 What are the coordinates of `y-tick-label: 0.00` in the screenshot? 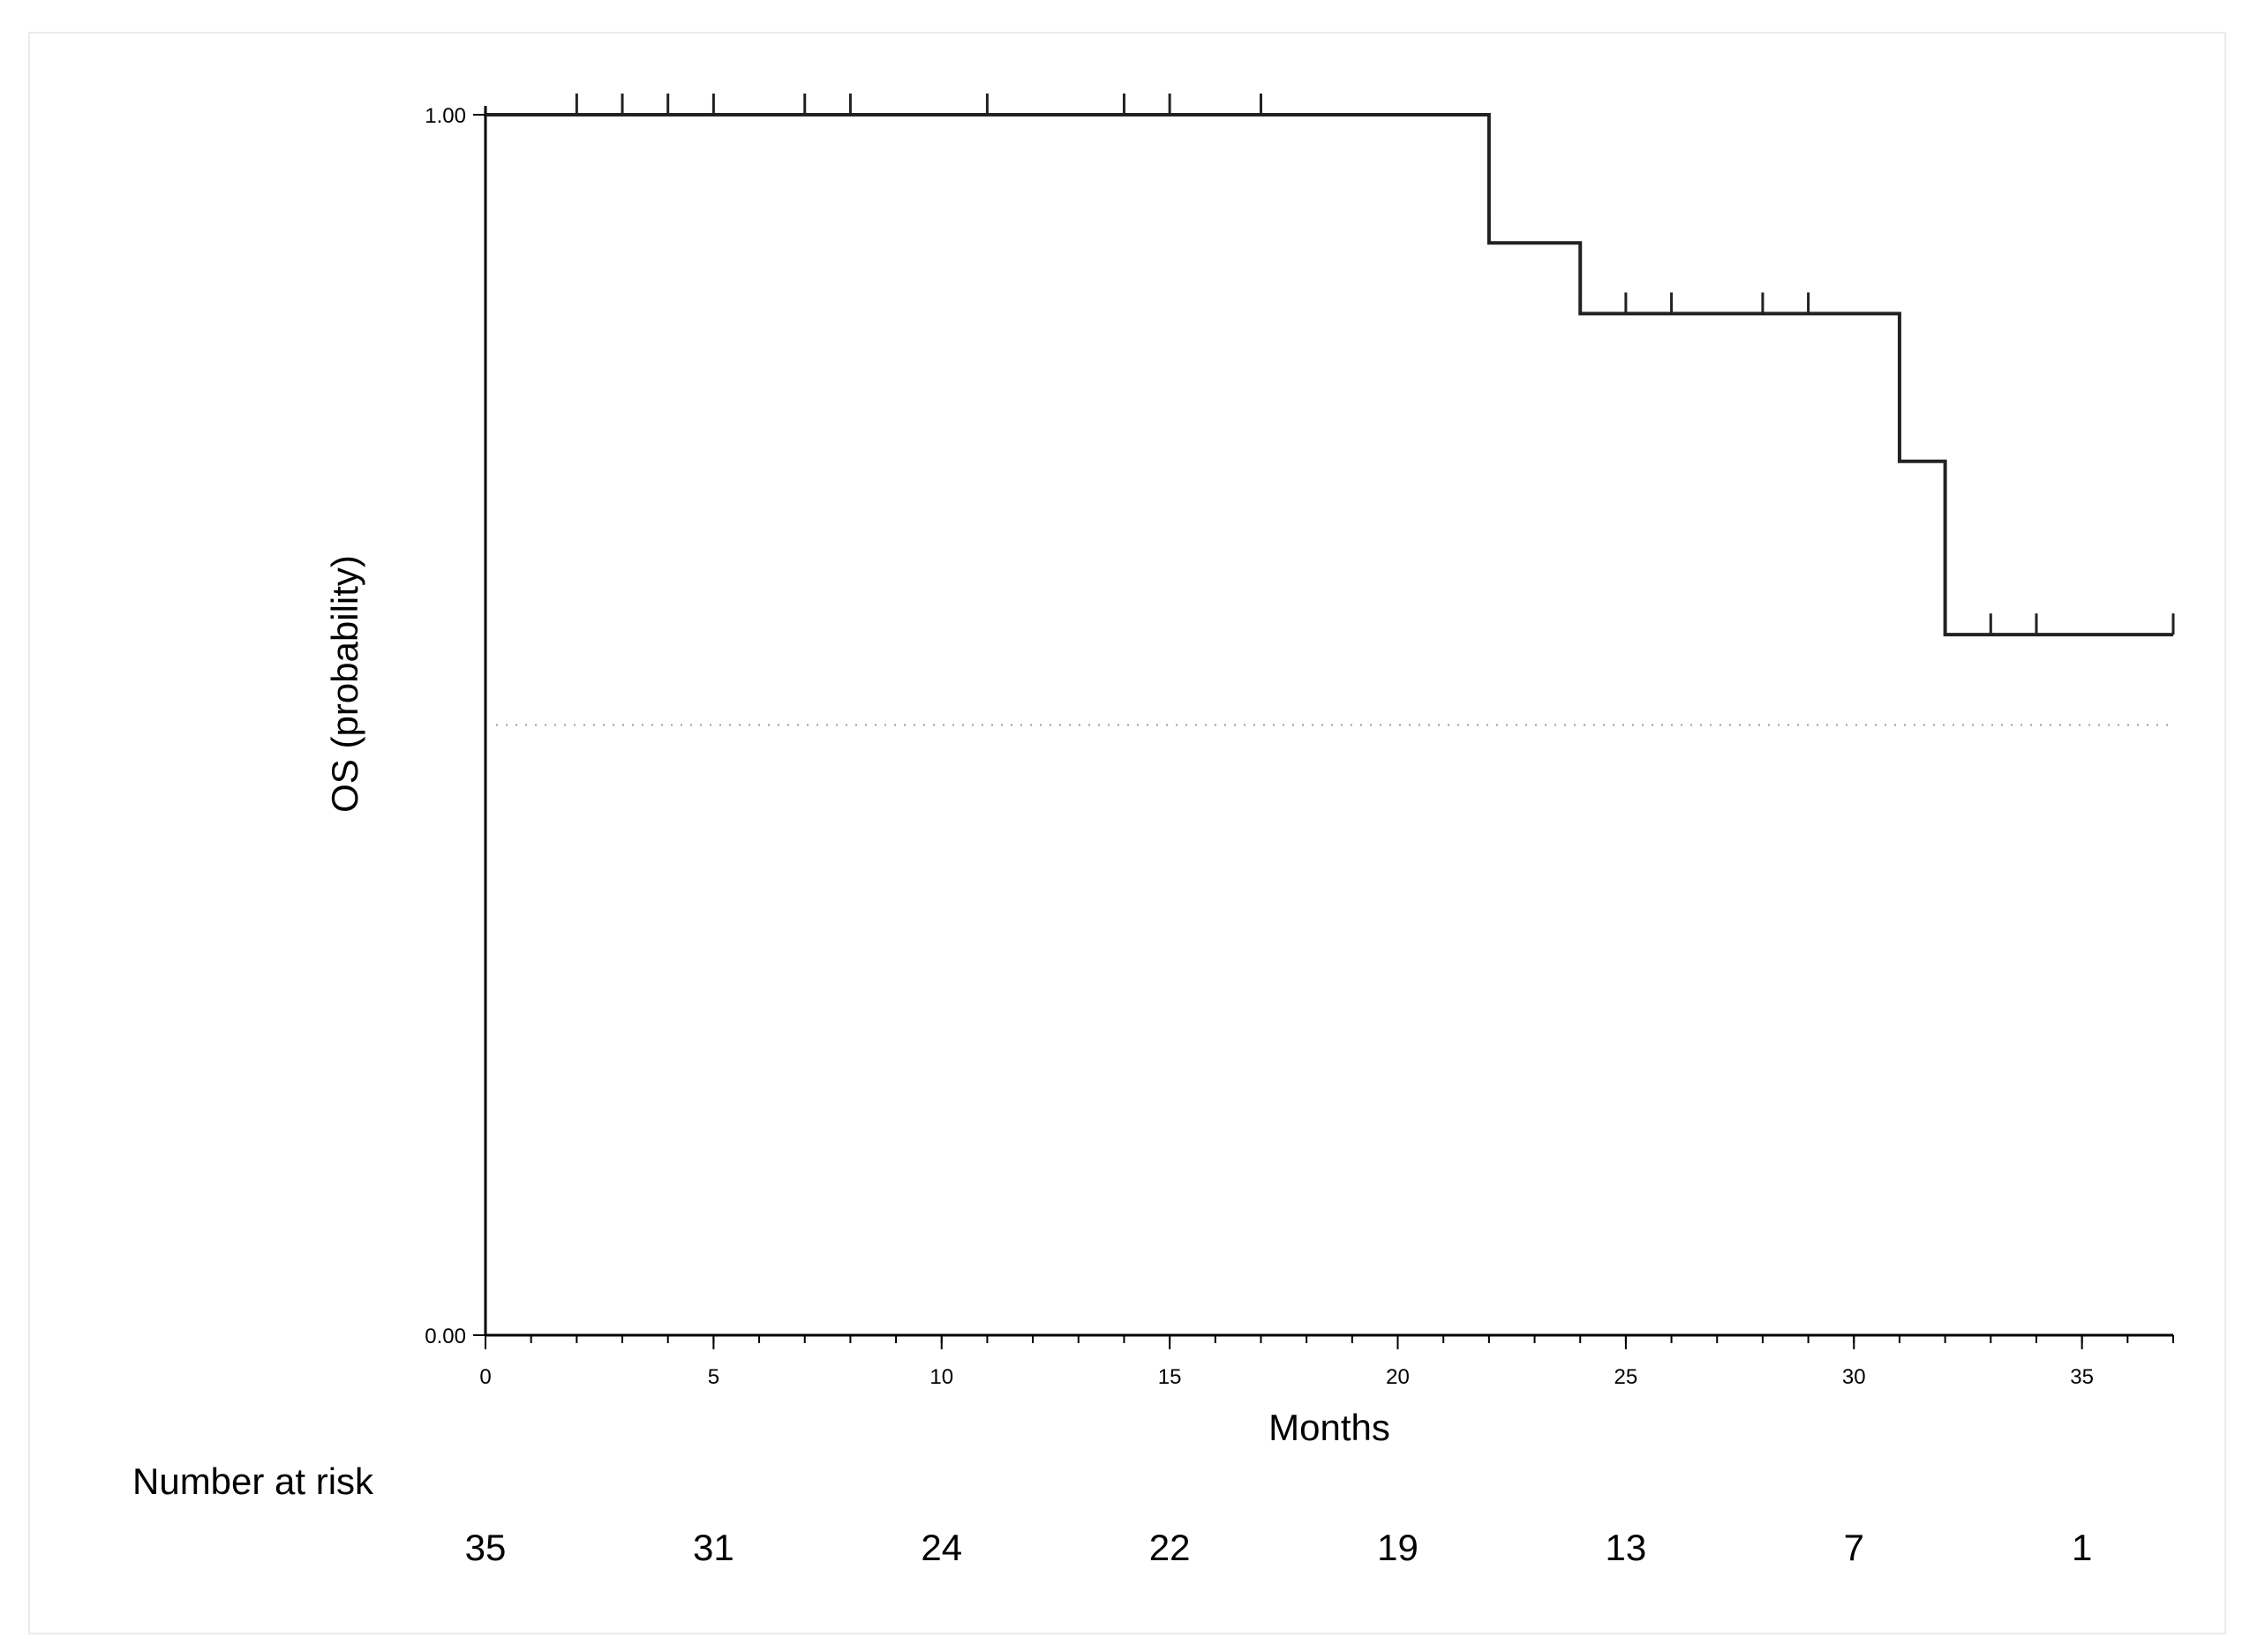 It's located at (445, 1336).